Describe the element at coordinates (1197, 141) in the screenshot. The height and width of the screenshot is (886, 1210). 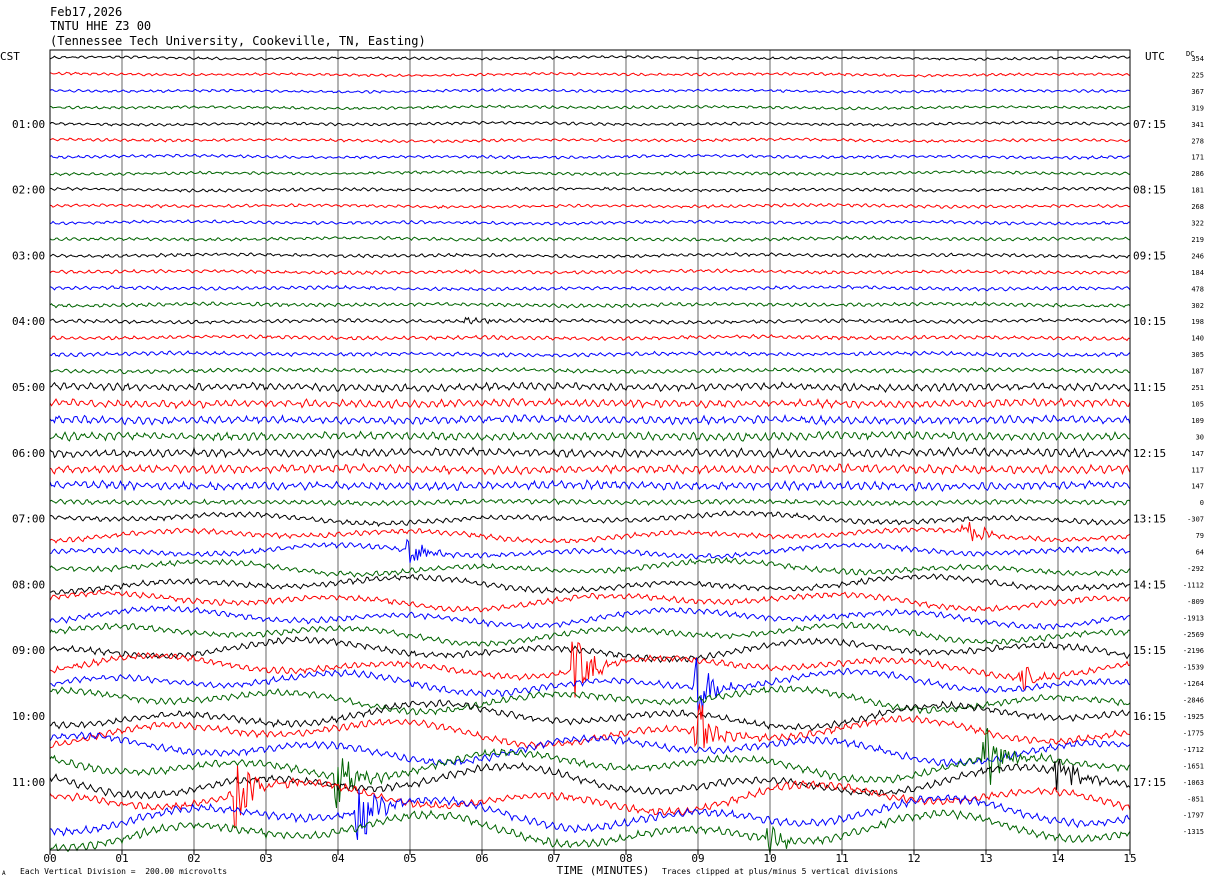
I see `dc-offset-value: 278` at that location.